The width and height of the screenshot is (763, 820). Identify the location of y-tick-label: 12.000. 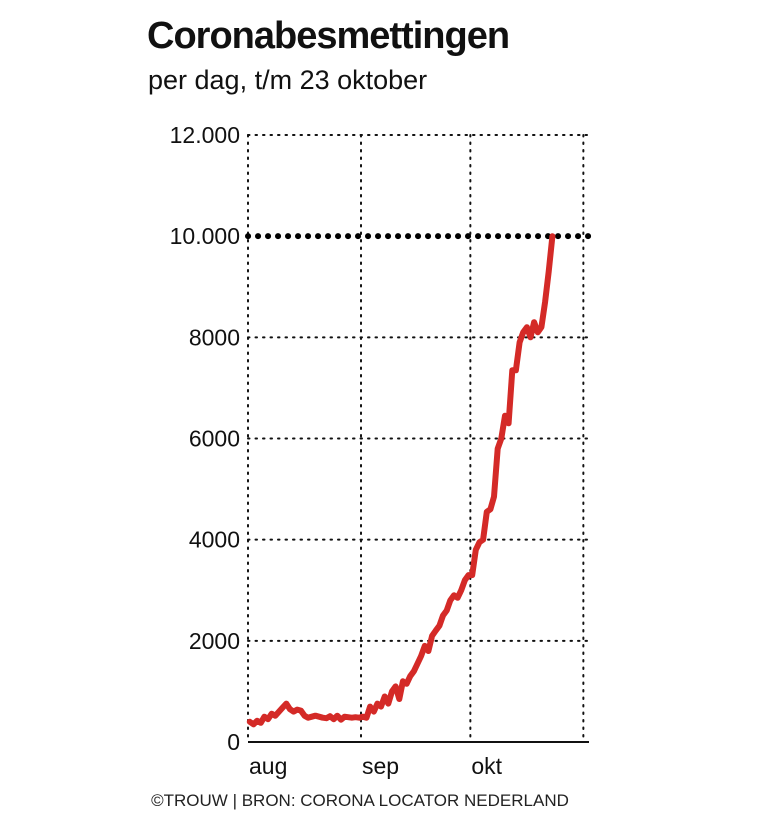
(205, 135).